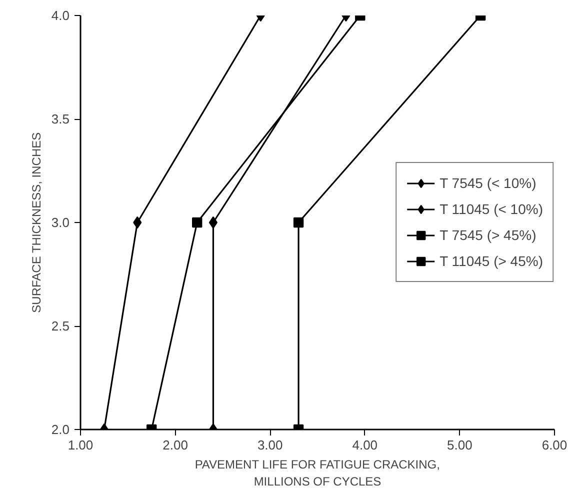 This screenshot has height=491, width=574. I want to click on legend-label: T 11045 (< 10%), so click(491, 209).